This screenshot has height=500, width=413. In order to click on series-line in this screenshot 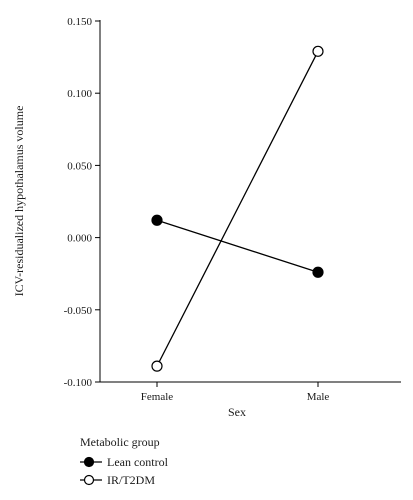, I will do `click(237, 246)`.